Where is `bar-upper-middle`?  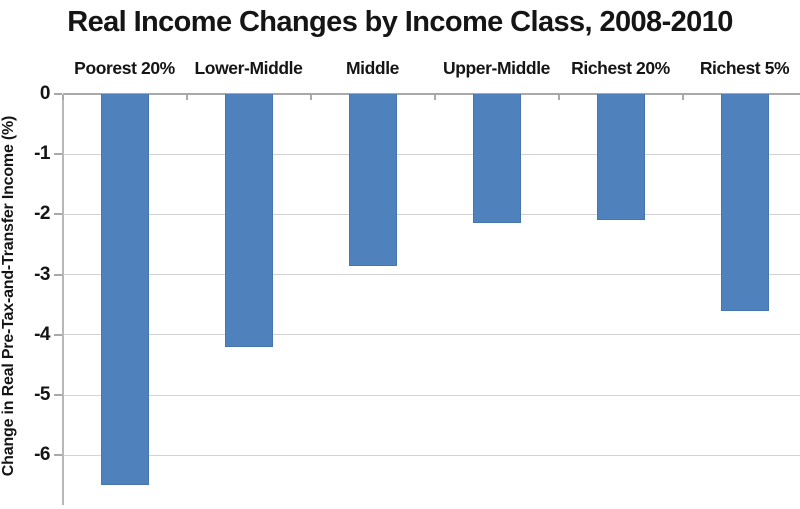 bar-upper-middle is located at coordinates (496, 159).